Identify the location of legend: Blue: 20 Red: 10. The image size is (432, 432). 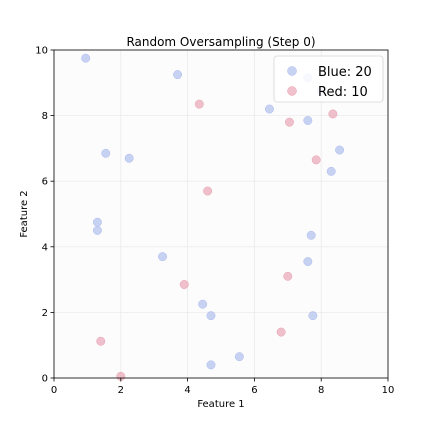
(328, 79).